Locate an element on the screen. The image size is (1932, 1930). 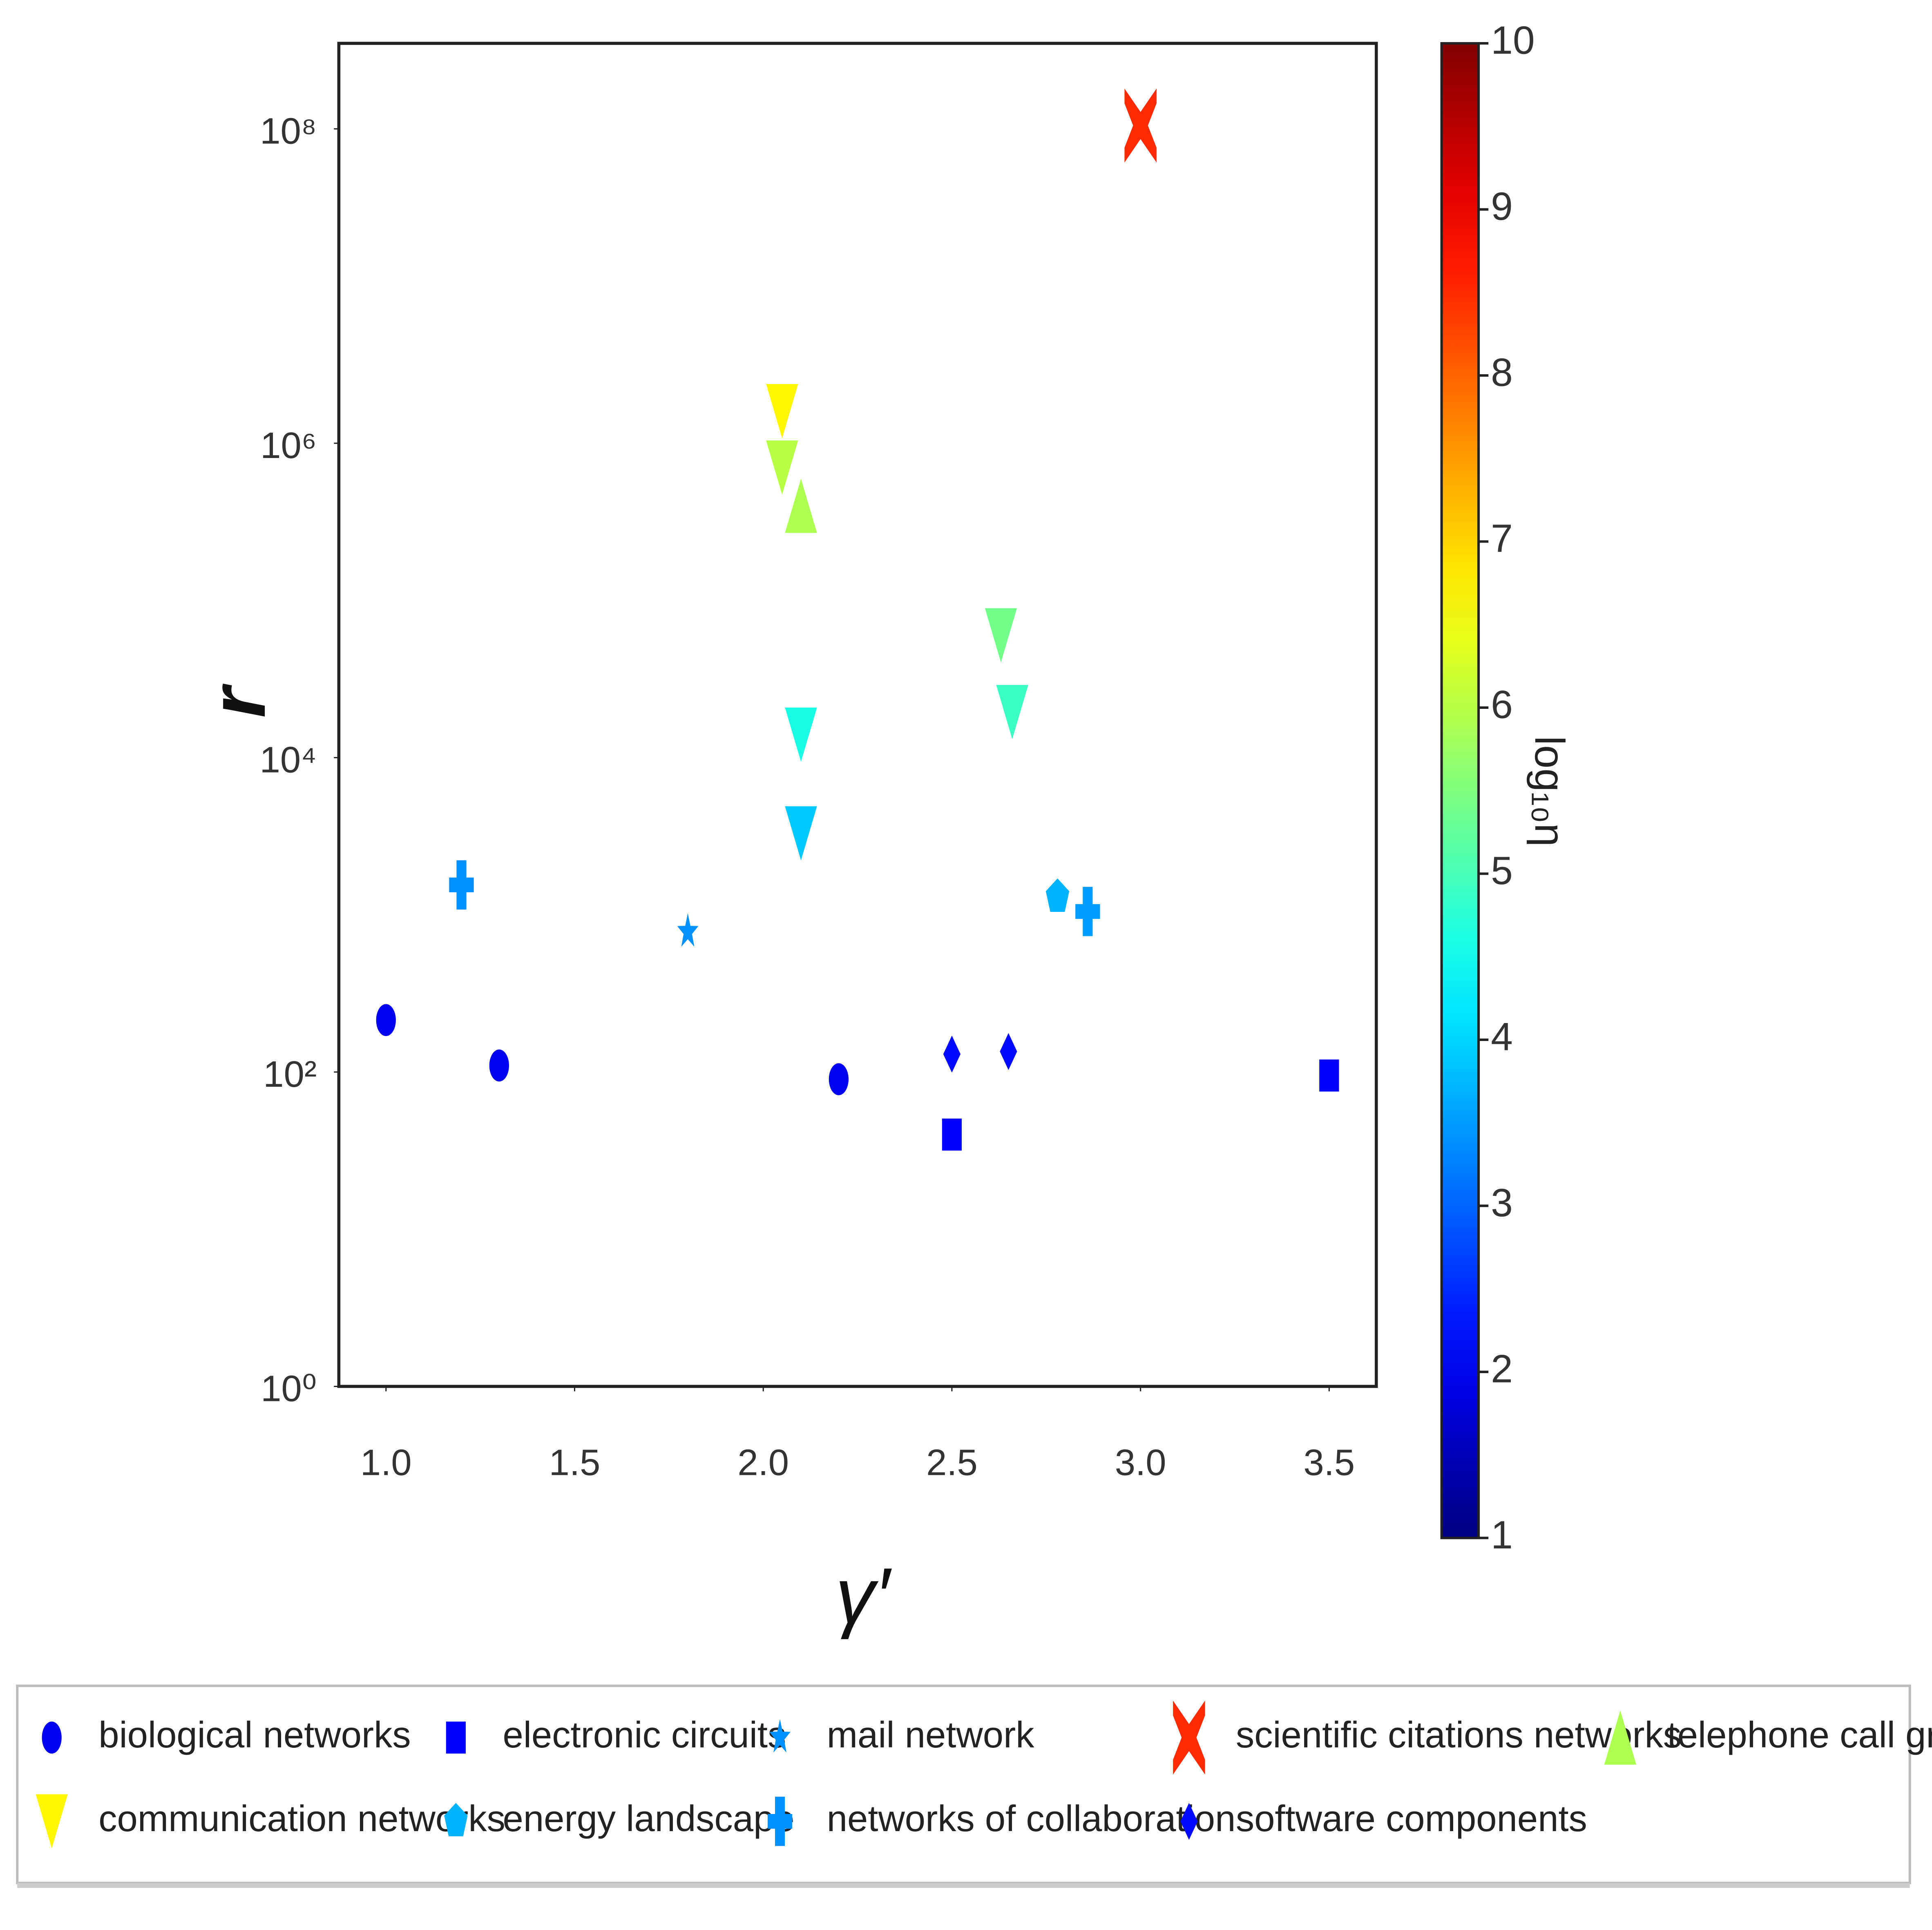
legend-label: biological networks is located at coordinates (254, 1735).